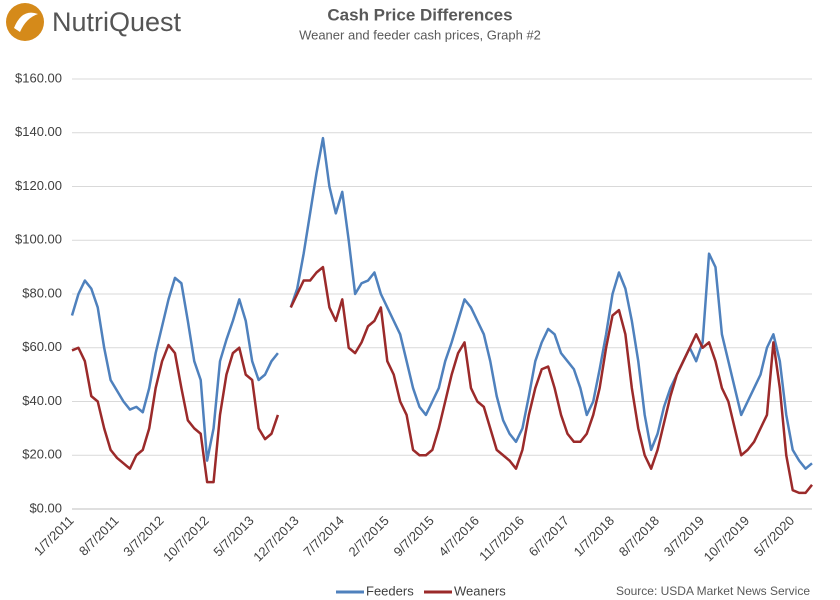 The height and width of the screenshot is (600, 840). I want to click on chart-subtitle: Weaner and feeder cash prices, Graph #2, so click(420, 34).